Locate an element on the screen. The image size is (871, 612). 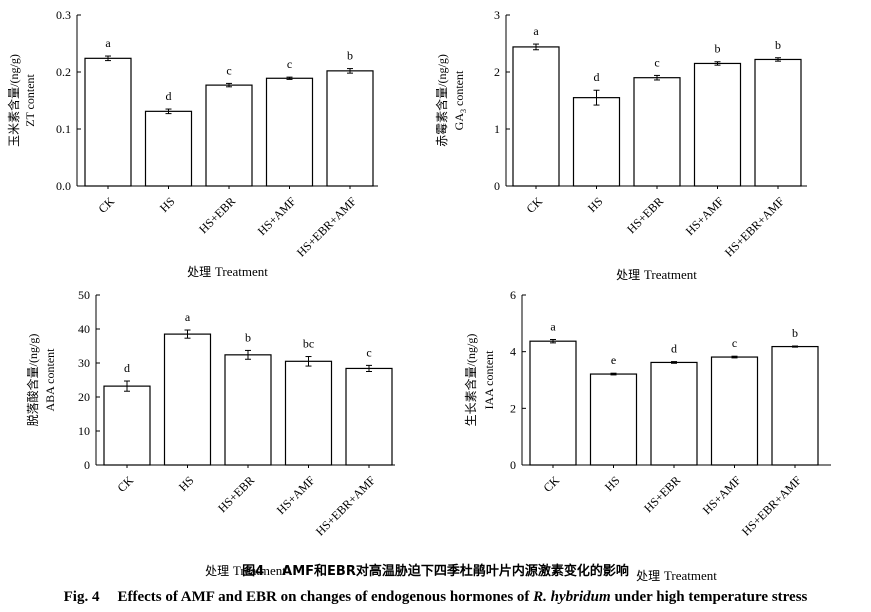
y-axis-title-en-main: ZT content is located at coordinates (30, 99).